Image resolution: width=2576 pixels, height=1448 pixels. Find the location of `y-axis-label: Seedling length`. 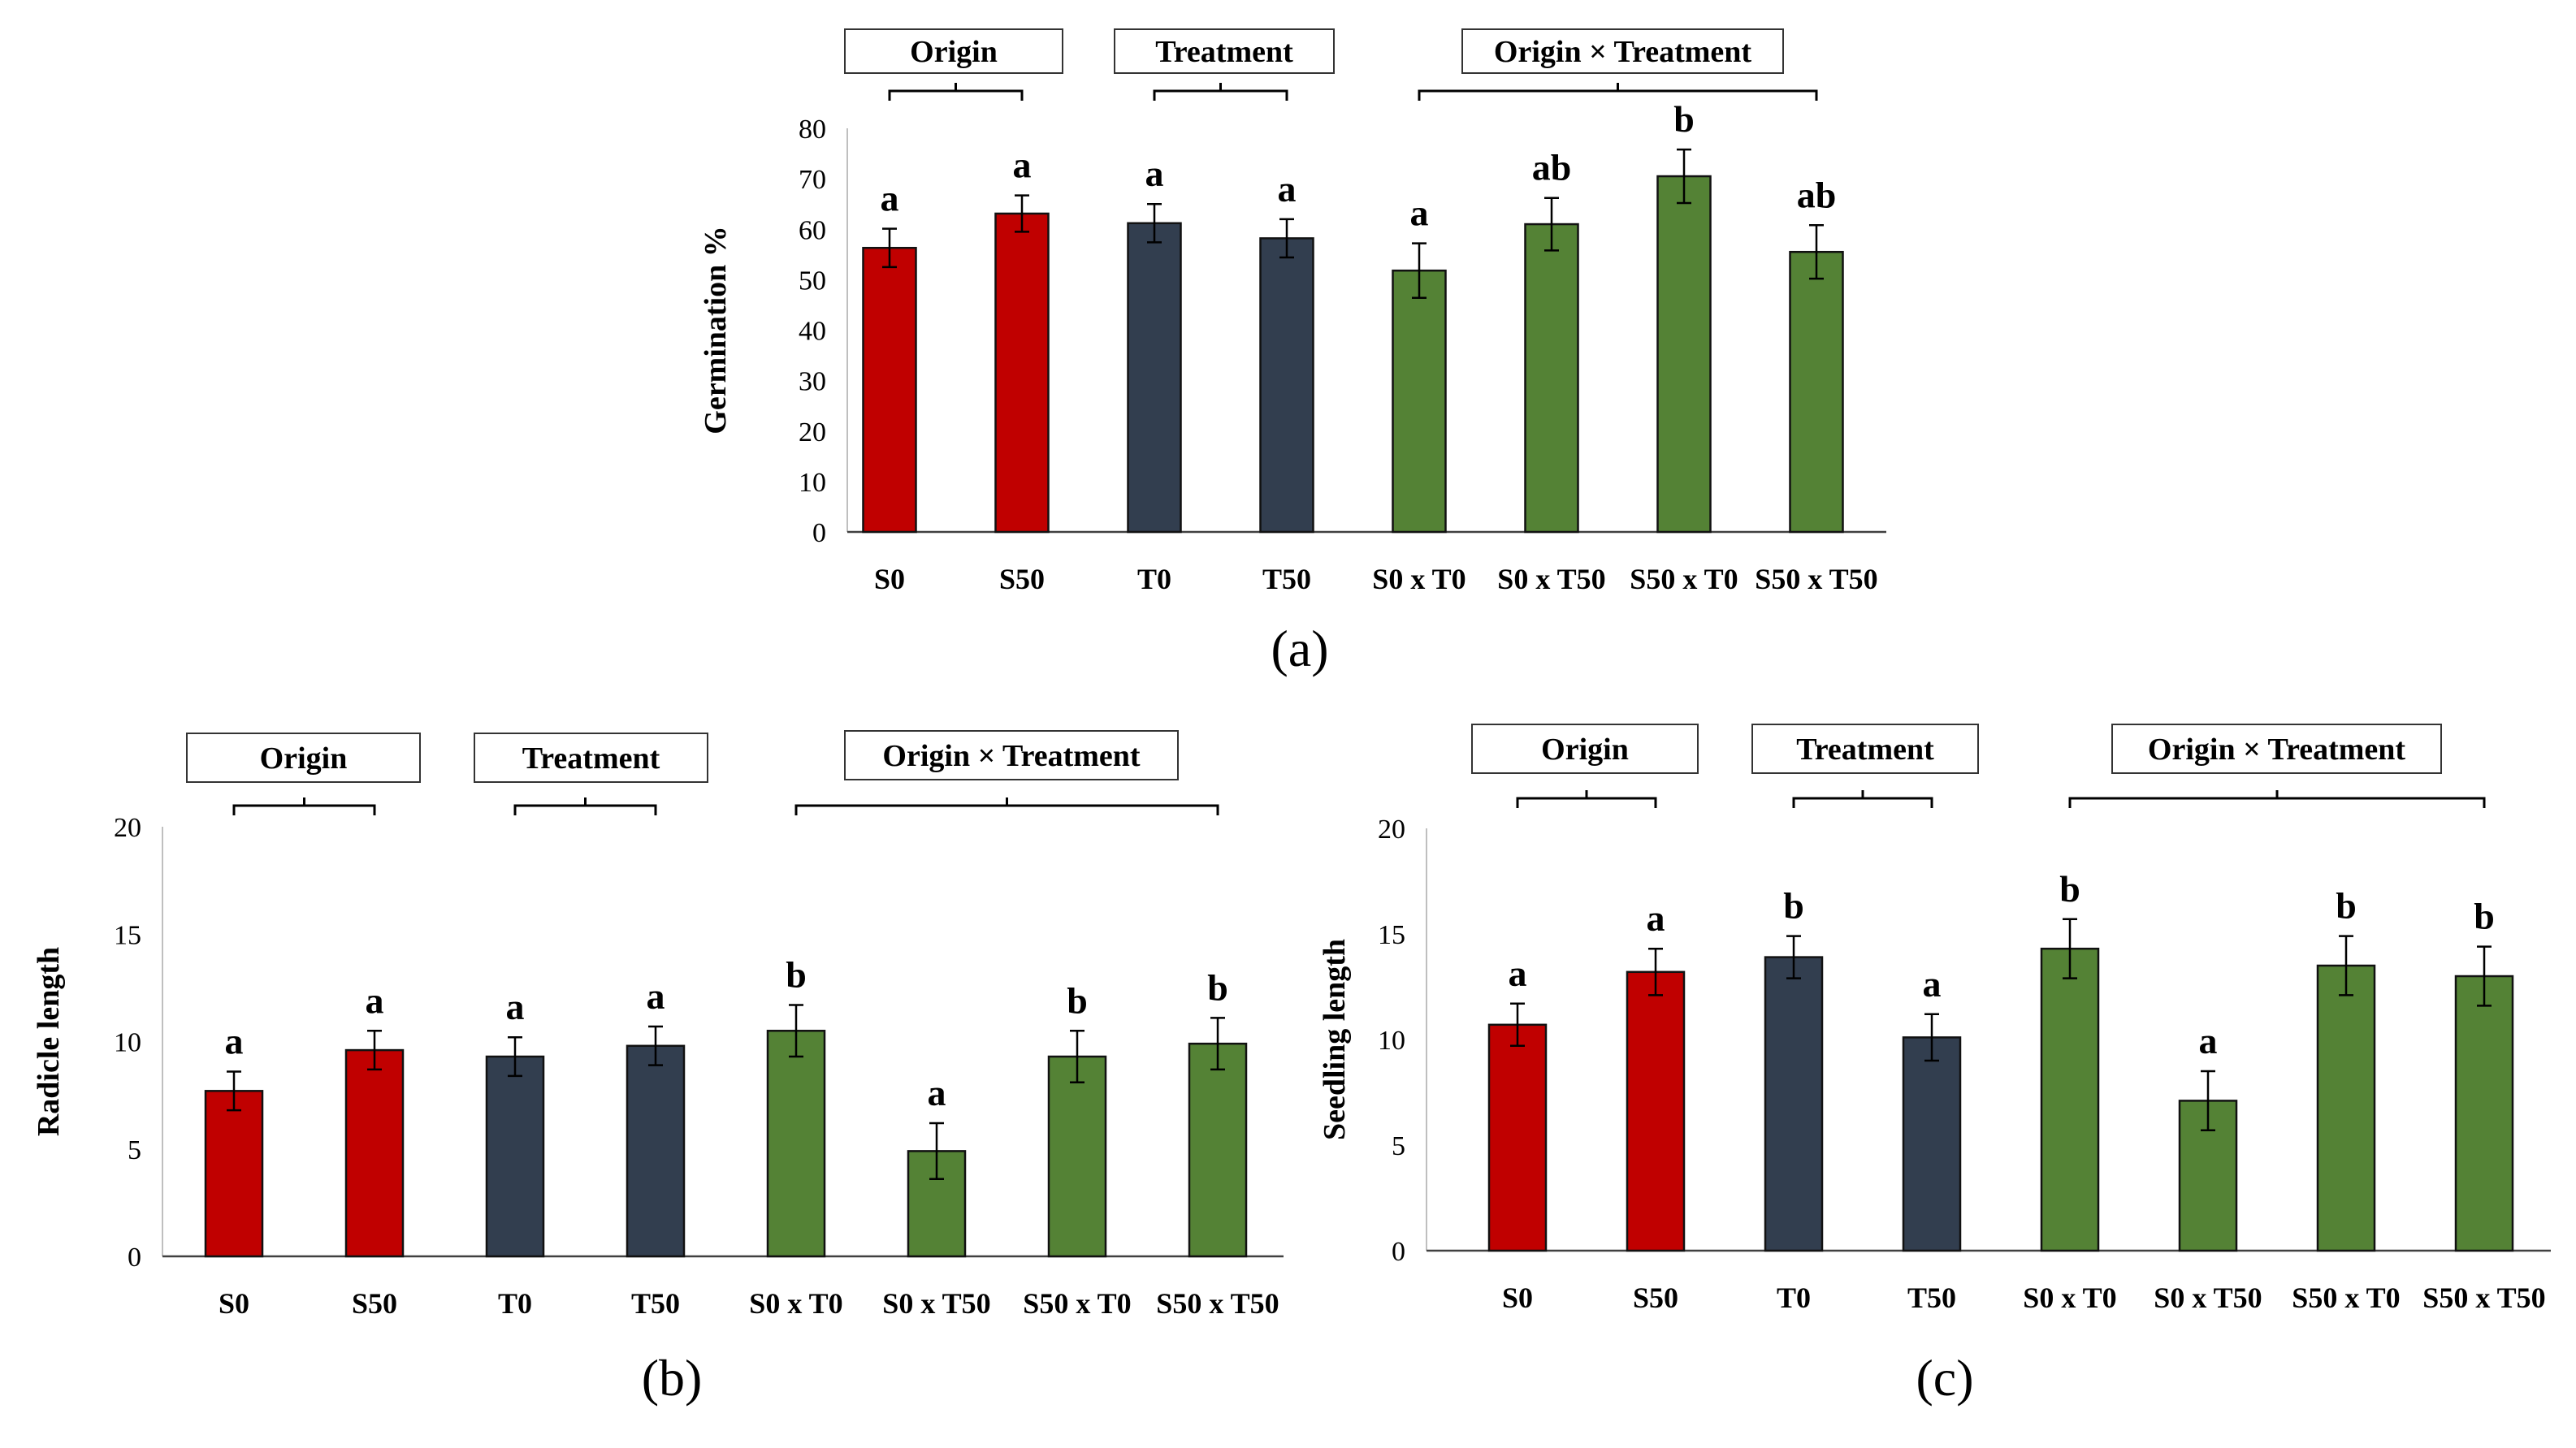

y-axis-label: Seedling length is located at coordinates (1335, 1039).